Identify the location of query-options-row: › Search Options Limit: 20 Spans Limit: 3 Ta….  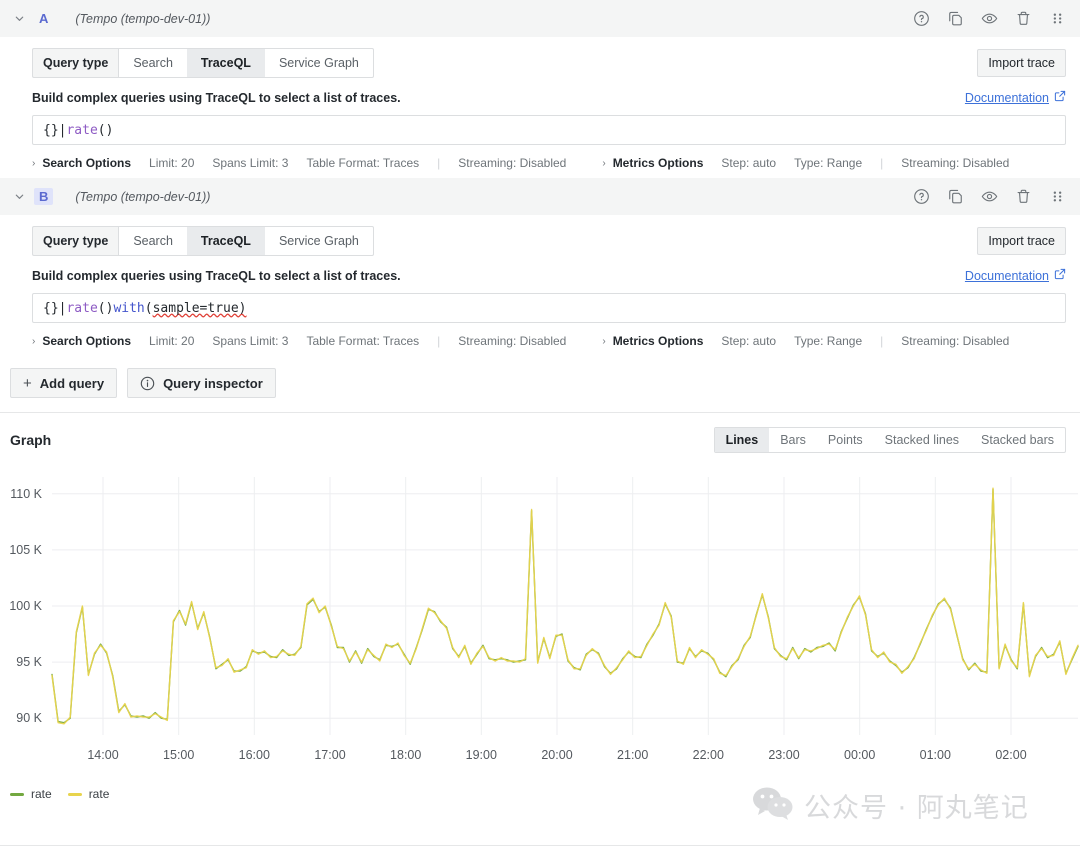
(549, 341).